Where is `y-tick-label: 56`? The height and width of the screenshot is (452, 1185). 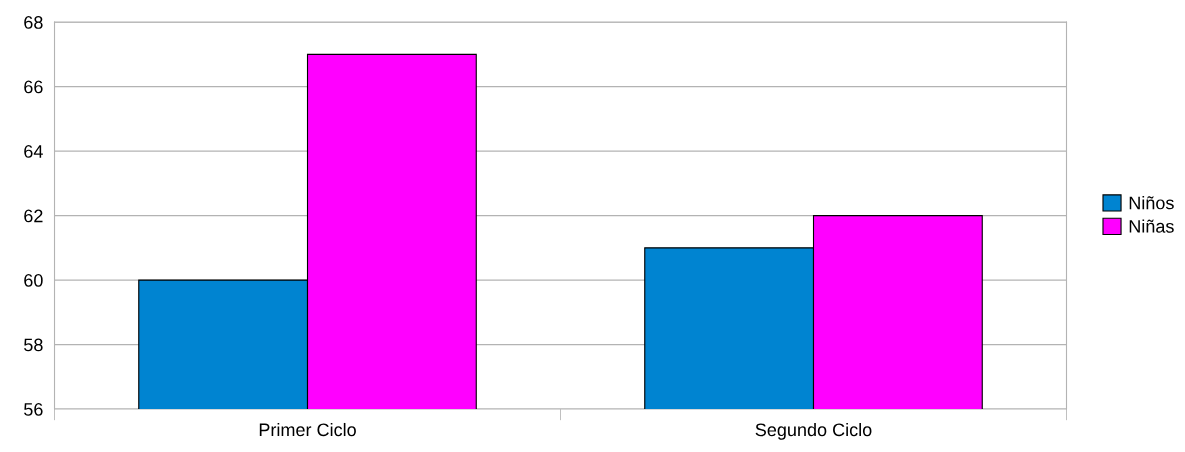
y-tick-label: 56 is located at coordinates (33, 409).